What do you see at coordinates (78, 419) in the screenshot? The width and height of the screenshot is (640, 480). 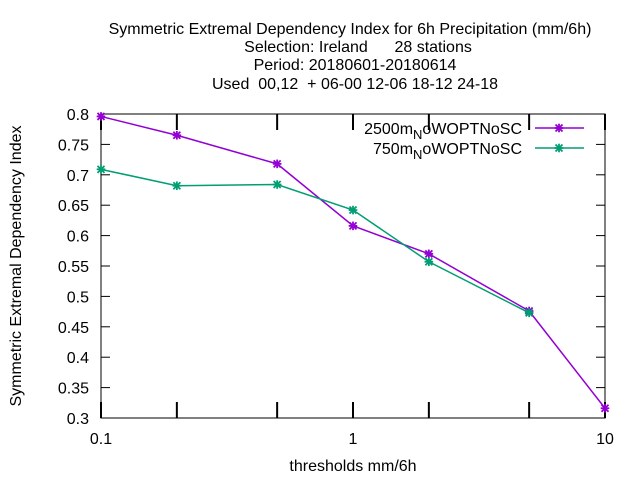 I see `y-tick-label: 0.3` at bounding box center [78, 419].